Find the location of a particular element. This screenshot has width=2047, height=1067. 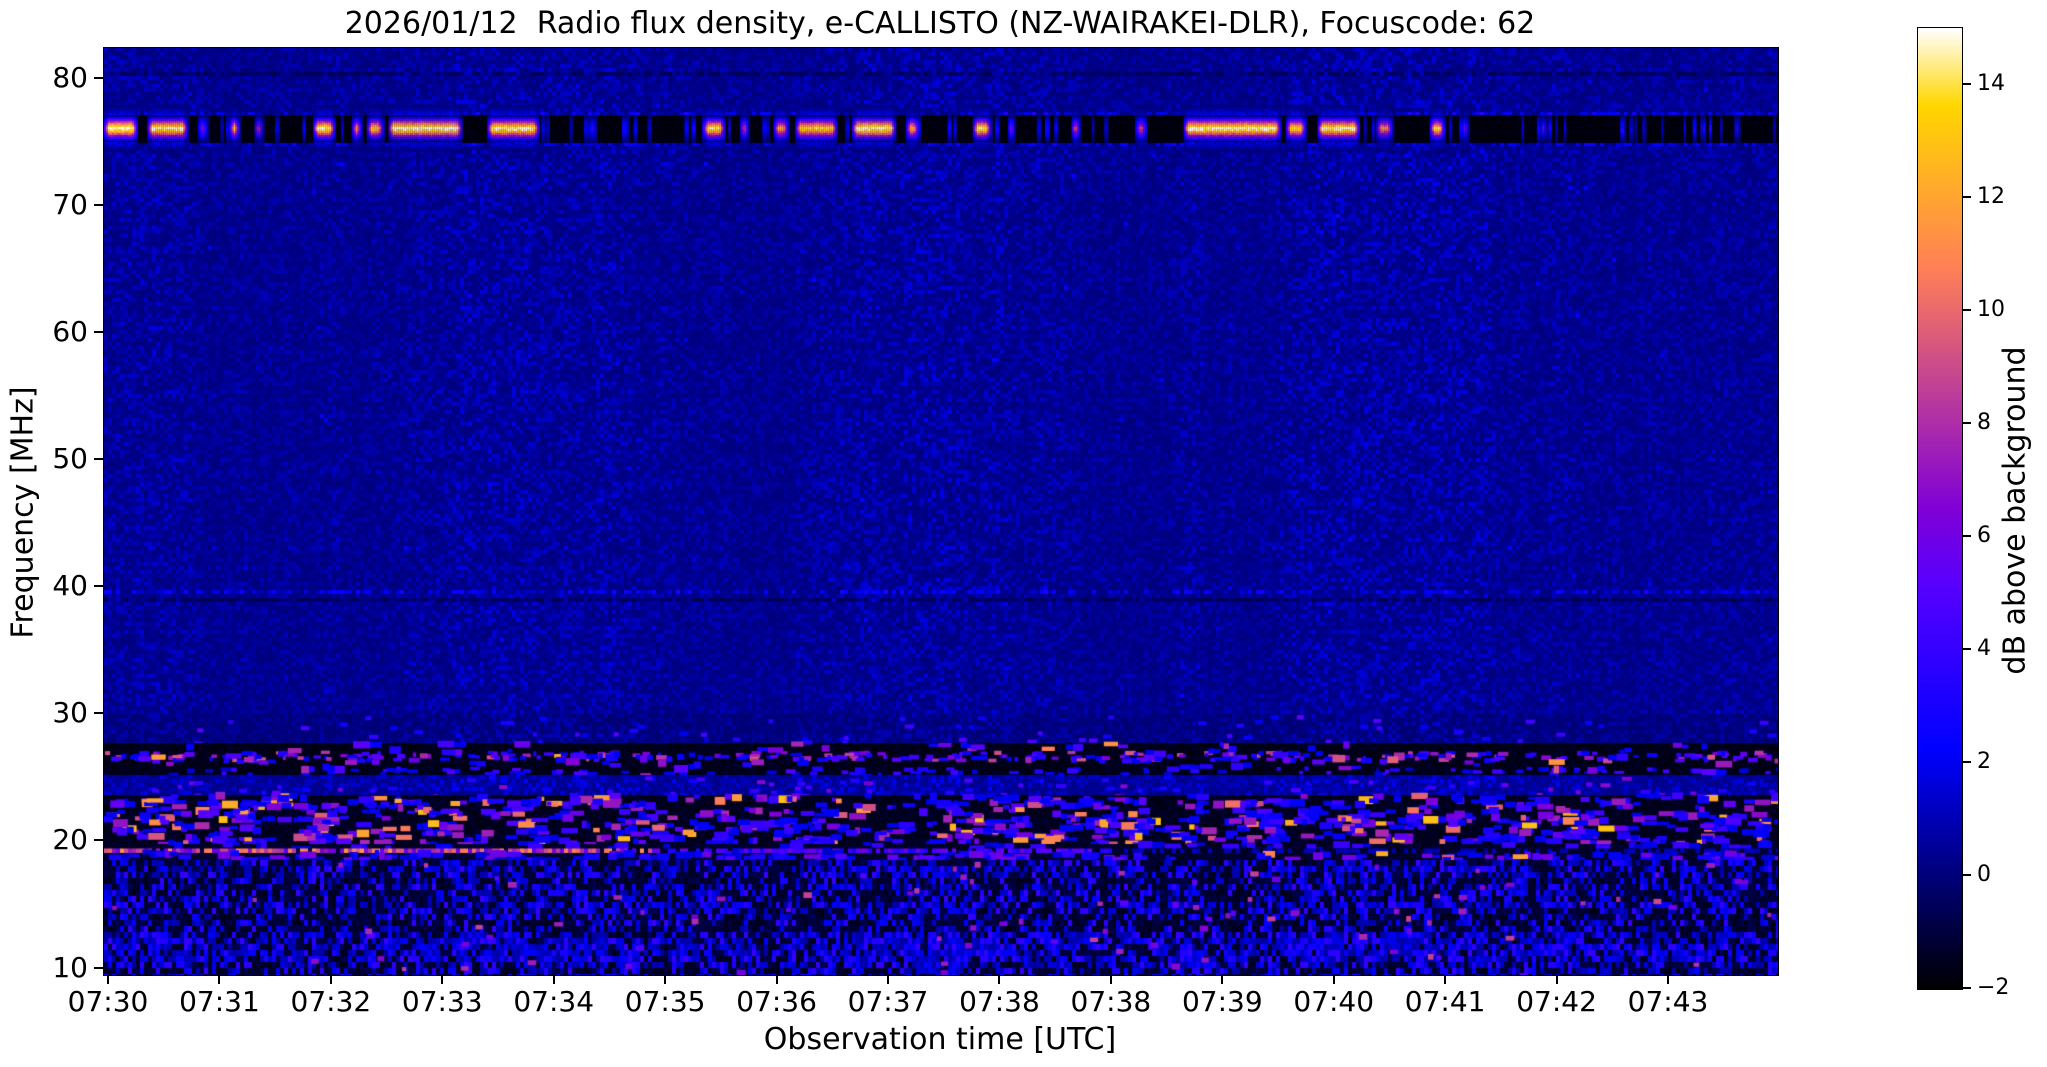

x-tick-label: 07:37 is located at coordinates (888, 1001).